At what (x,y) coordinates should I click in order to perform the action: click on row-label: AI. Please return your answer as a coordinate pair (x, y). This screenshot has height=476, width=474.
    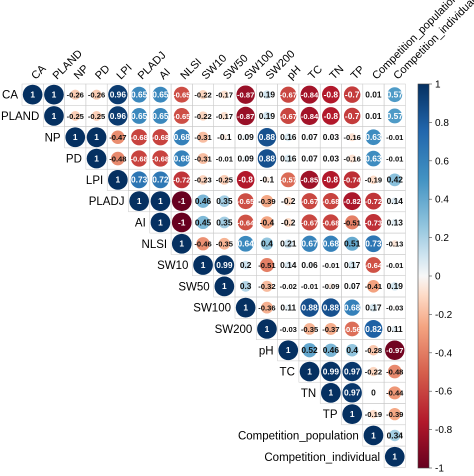
    Looking at the image, I should click on (140, 223).